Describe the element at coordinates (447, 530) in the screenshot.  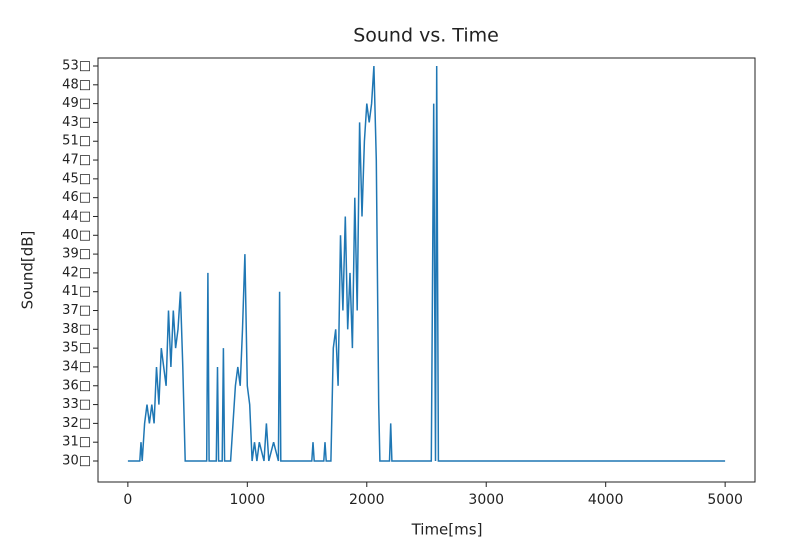
I see `x-axis-label: Time[ms]` at that location.